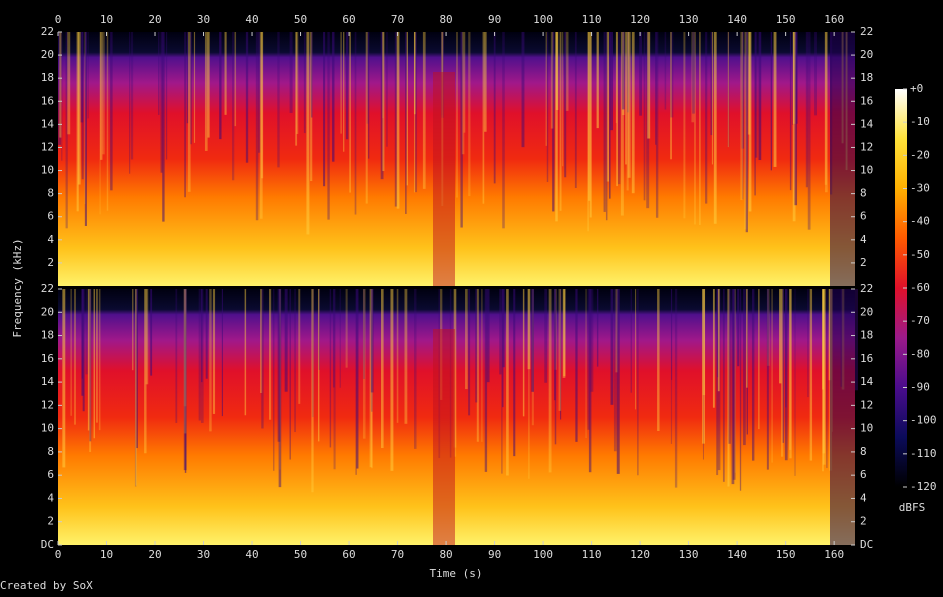  Describe the element at coordinates (592, 554) in the screenshot. I see `x-tick-label: 110` at that location.